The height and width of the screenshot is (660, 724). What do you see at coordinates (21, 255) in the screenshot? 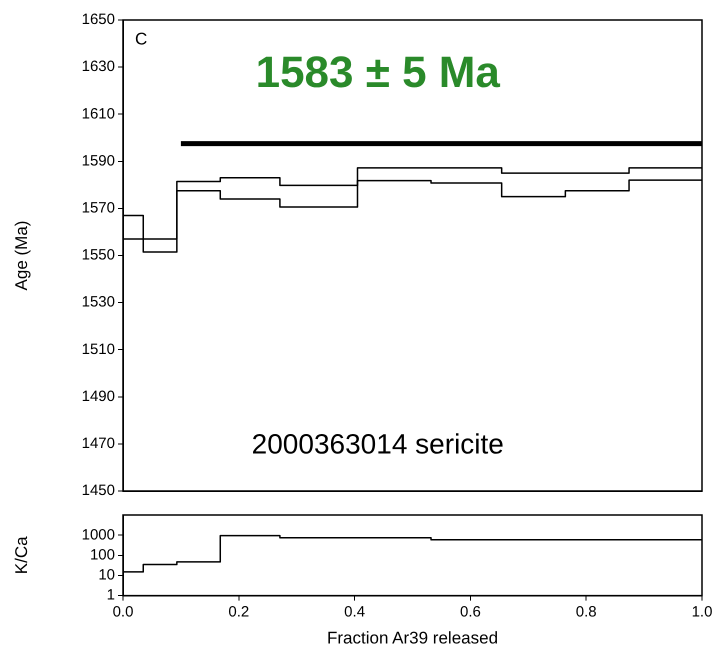
I see `y-axis-title: Age (Ma)` at bounding box center [21, 255].